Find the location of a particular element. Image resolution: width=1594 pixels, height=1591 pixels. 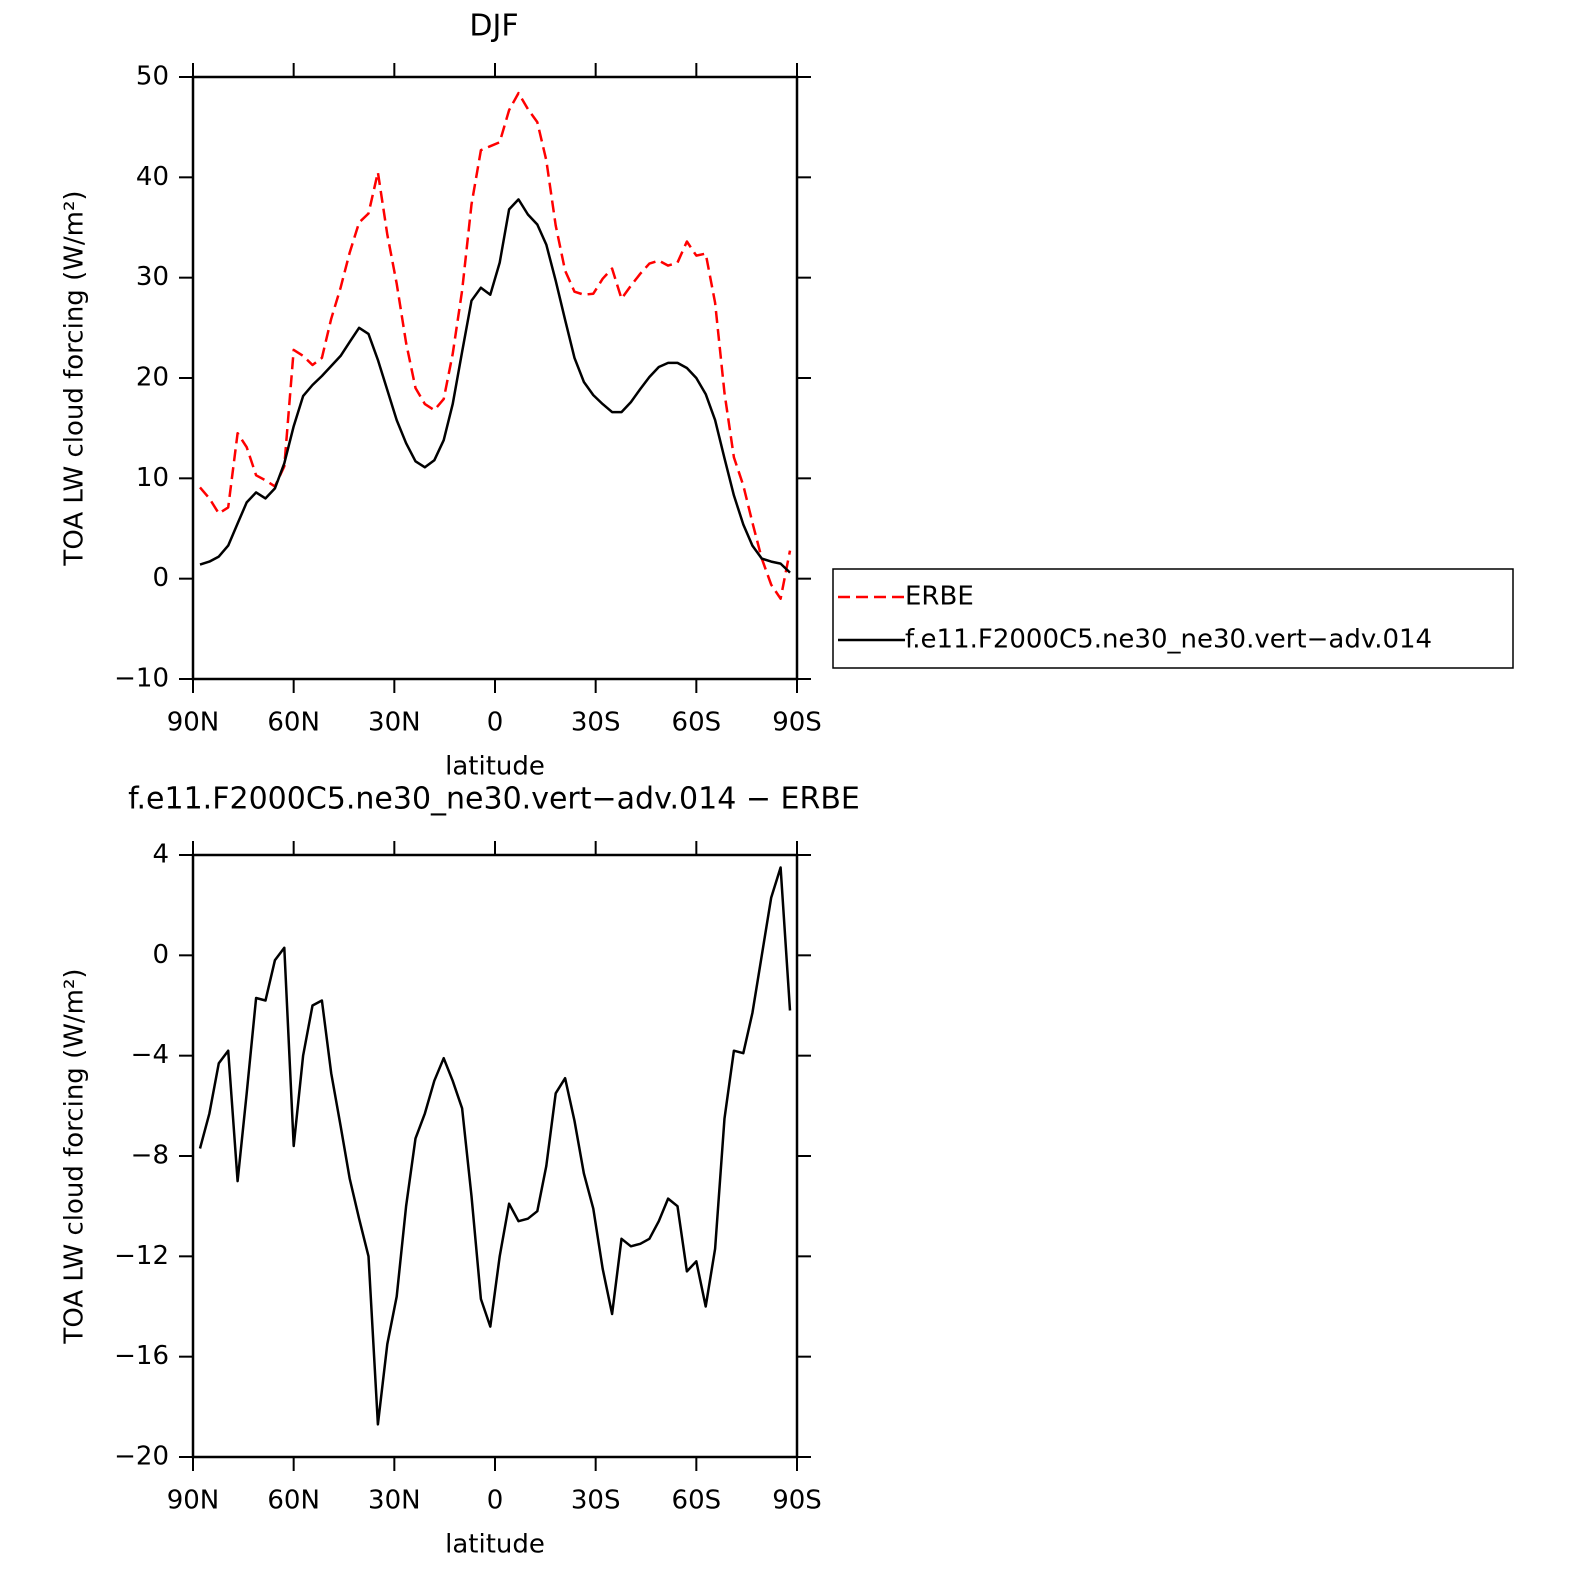

y-tick-label: 50 is located at coordinates (152, 77).